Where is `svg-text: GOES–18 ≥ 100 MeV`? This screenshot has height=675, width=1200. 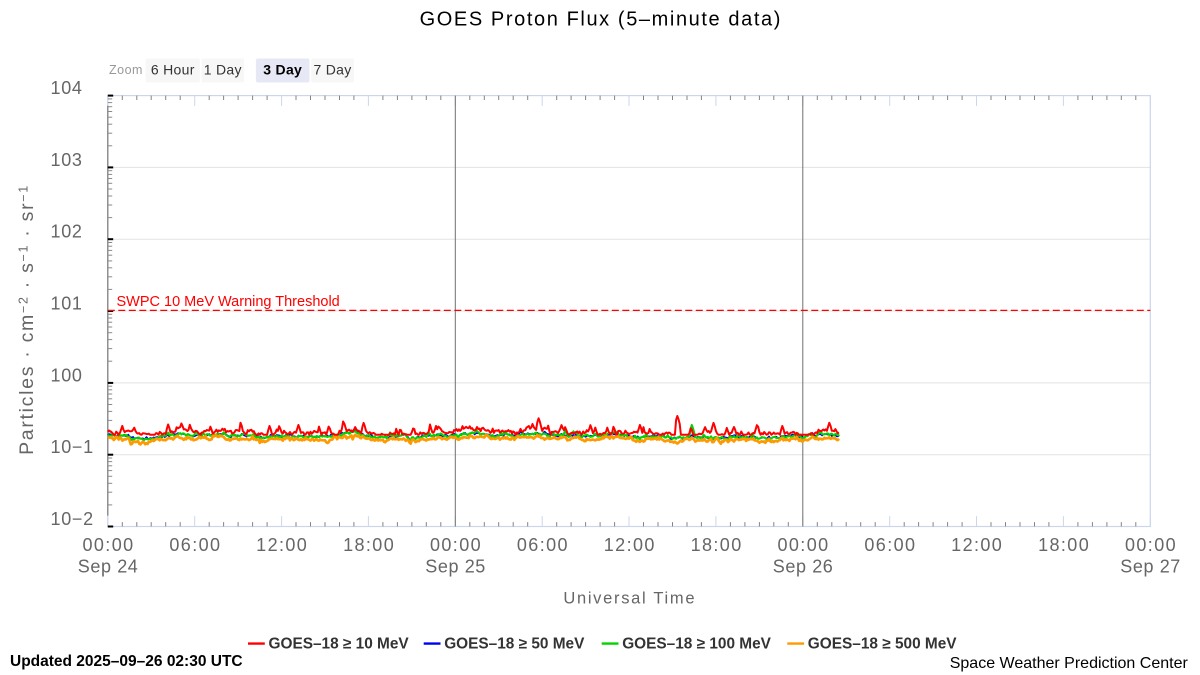
svg-text: GOES–18 ≥ 100 MeV is located at coordinates (696, 643).